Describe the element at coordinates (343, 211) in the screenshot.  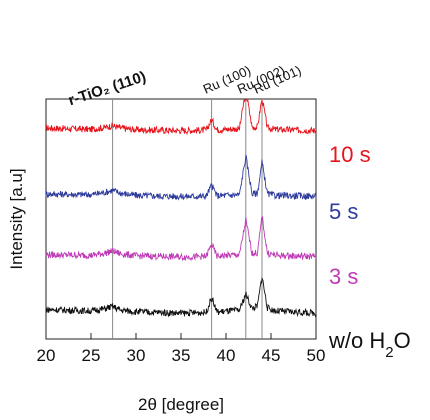
I see `series-label-1: 5 s` at that location.